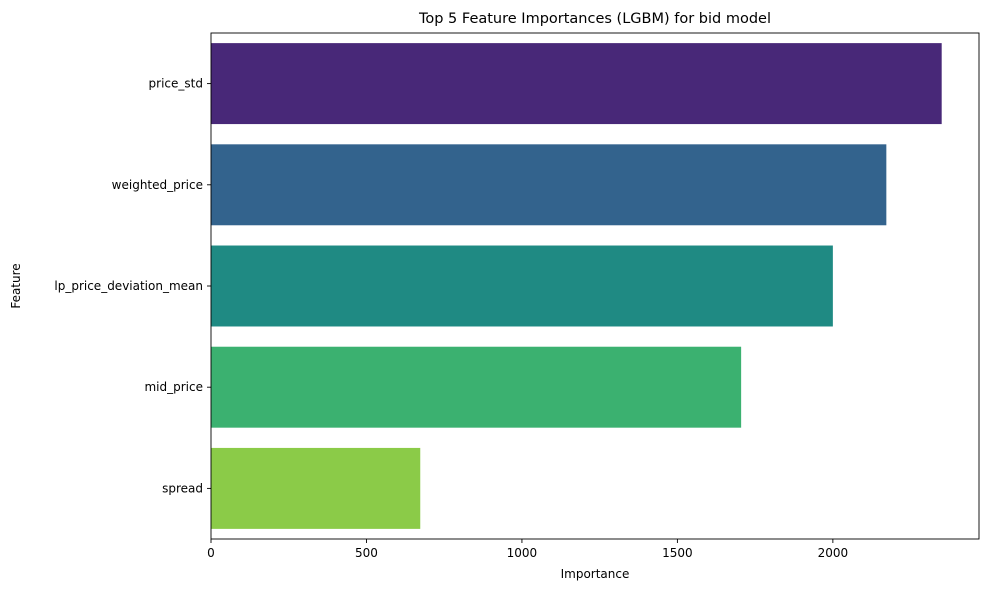 The height and width of the screenshot is (590, 989). What do you see at coordinates (157, 185) in the screenshot?
I see `y-tick-label: weighted_price` at bounding box center [157, 185].